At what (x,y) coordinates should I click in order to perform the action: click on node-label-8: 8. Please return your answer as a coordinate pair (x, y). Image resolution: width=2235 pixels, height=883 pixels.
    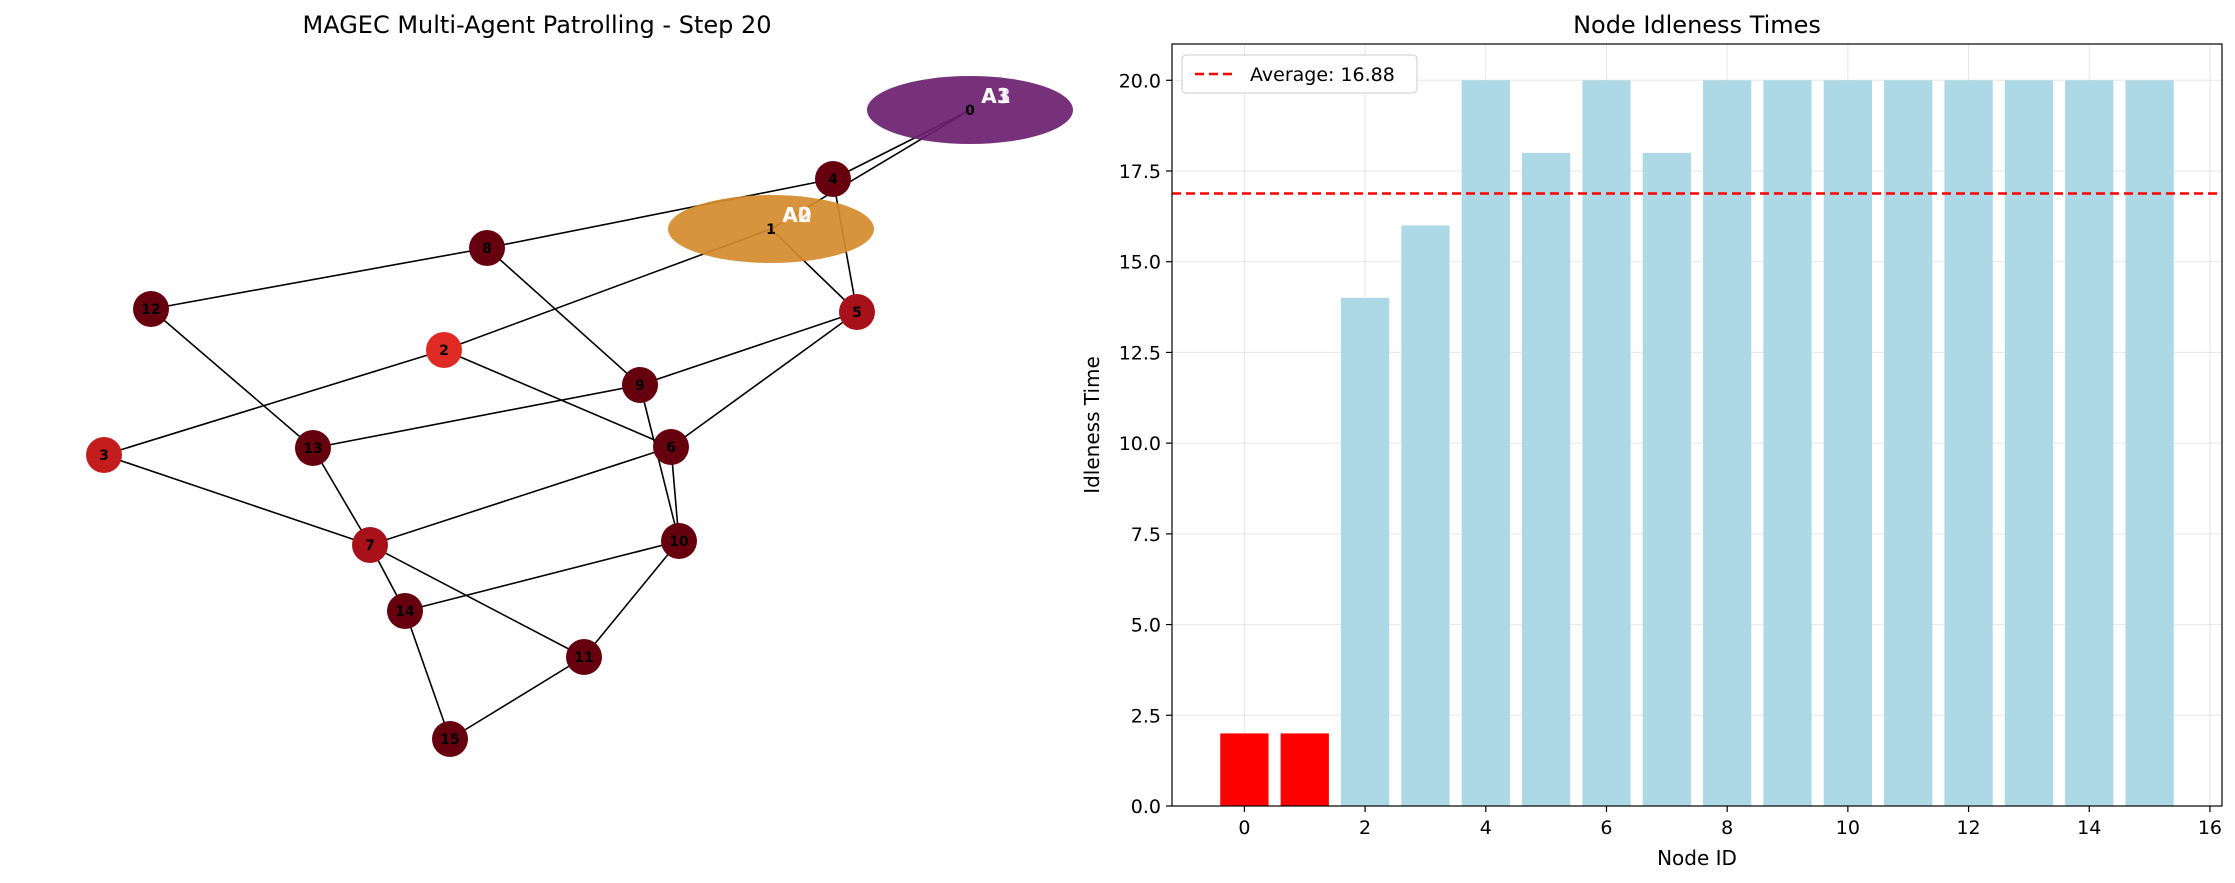
    Looking at the image, I should click on (487, 249).